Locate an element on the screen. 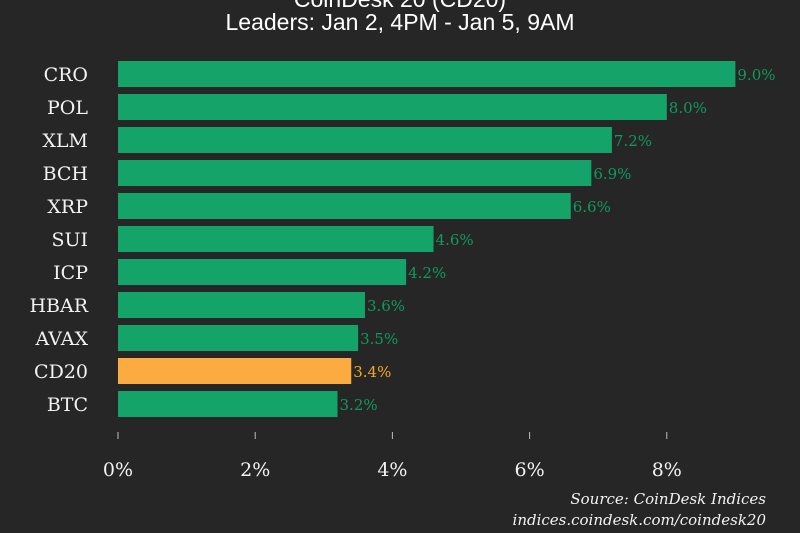  category-label-xrp: XRP is located at coordinates (67, 207).